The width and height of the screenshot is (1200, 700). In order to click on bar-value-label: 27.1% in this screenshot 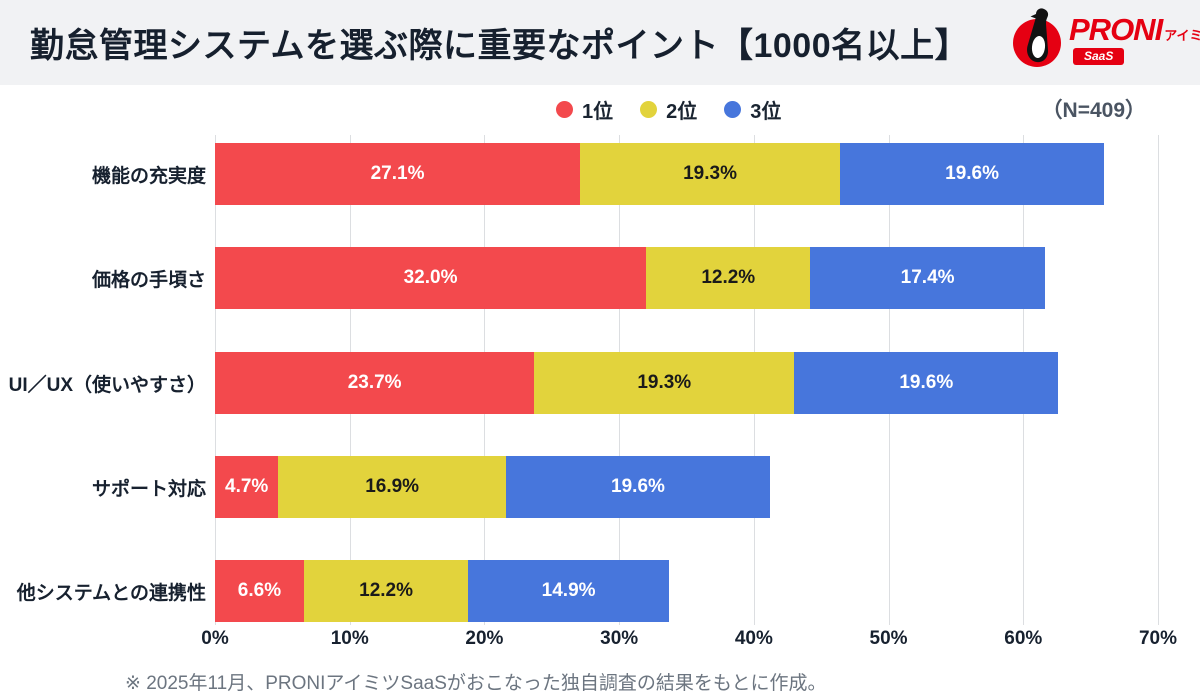, I will do `click(397, 173)`.